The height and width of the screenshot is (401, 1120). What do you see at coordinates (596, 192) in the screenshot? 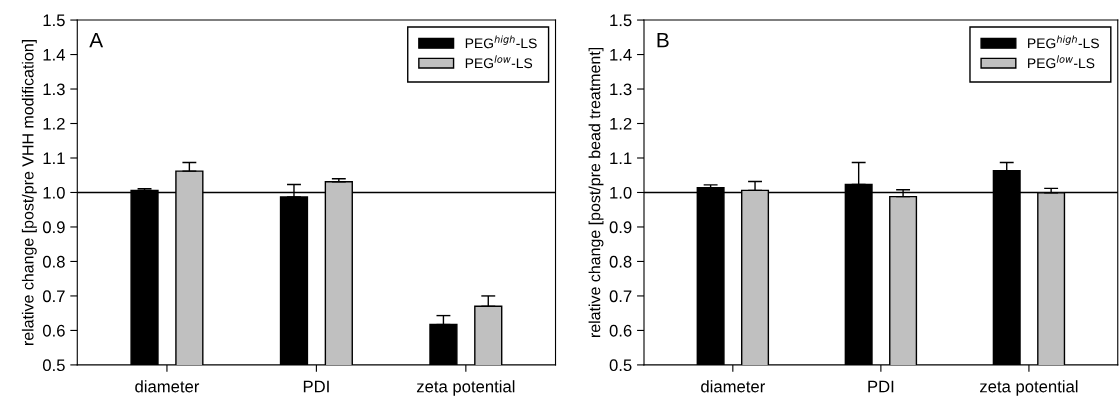
I see `y-axis-title: relative change [post/pre bead treatment]` at bounding box center [596, 192].